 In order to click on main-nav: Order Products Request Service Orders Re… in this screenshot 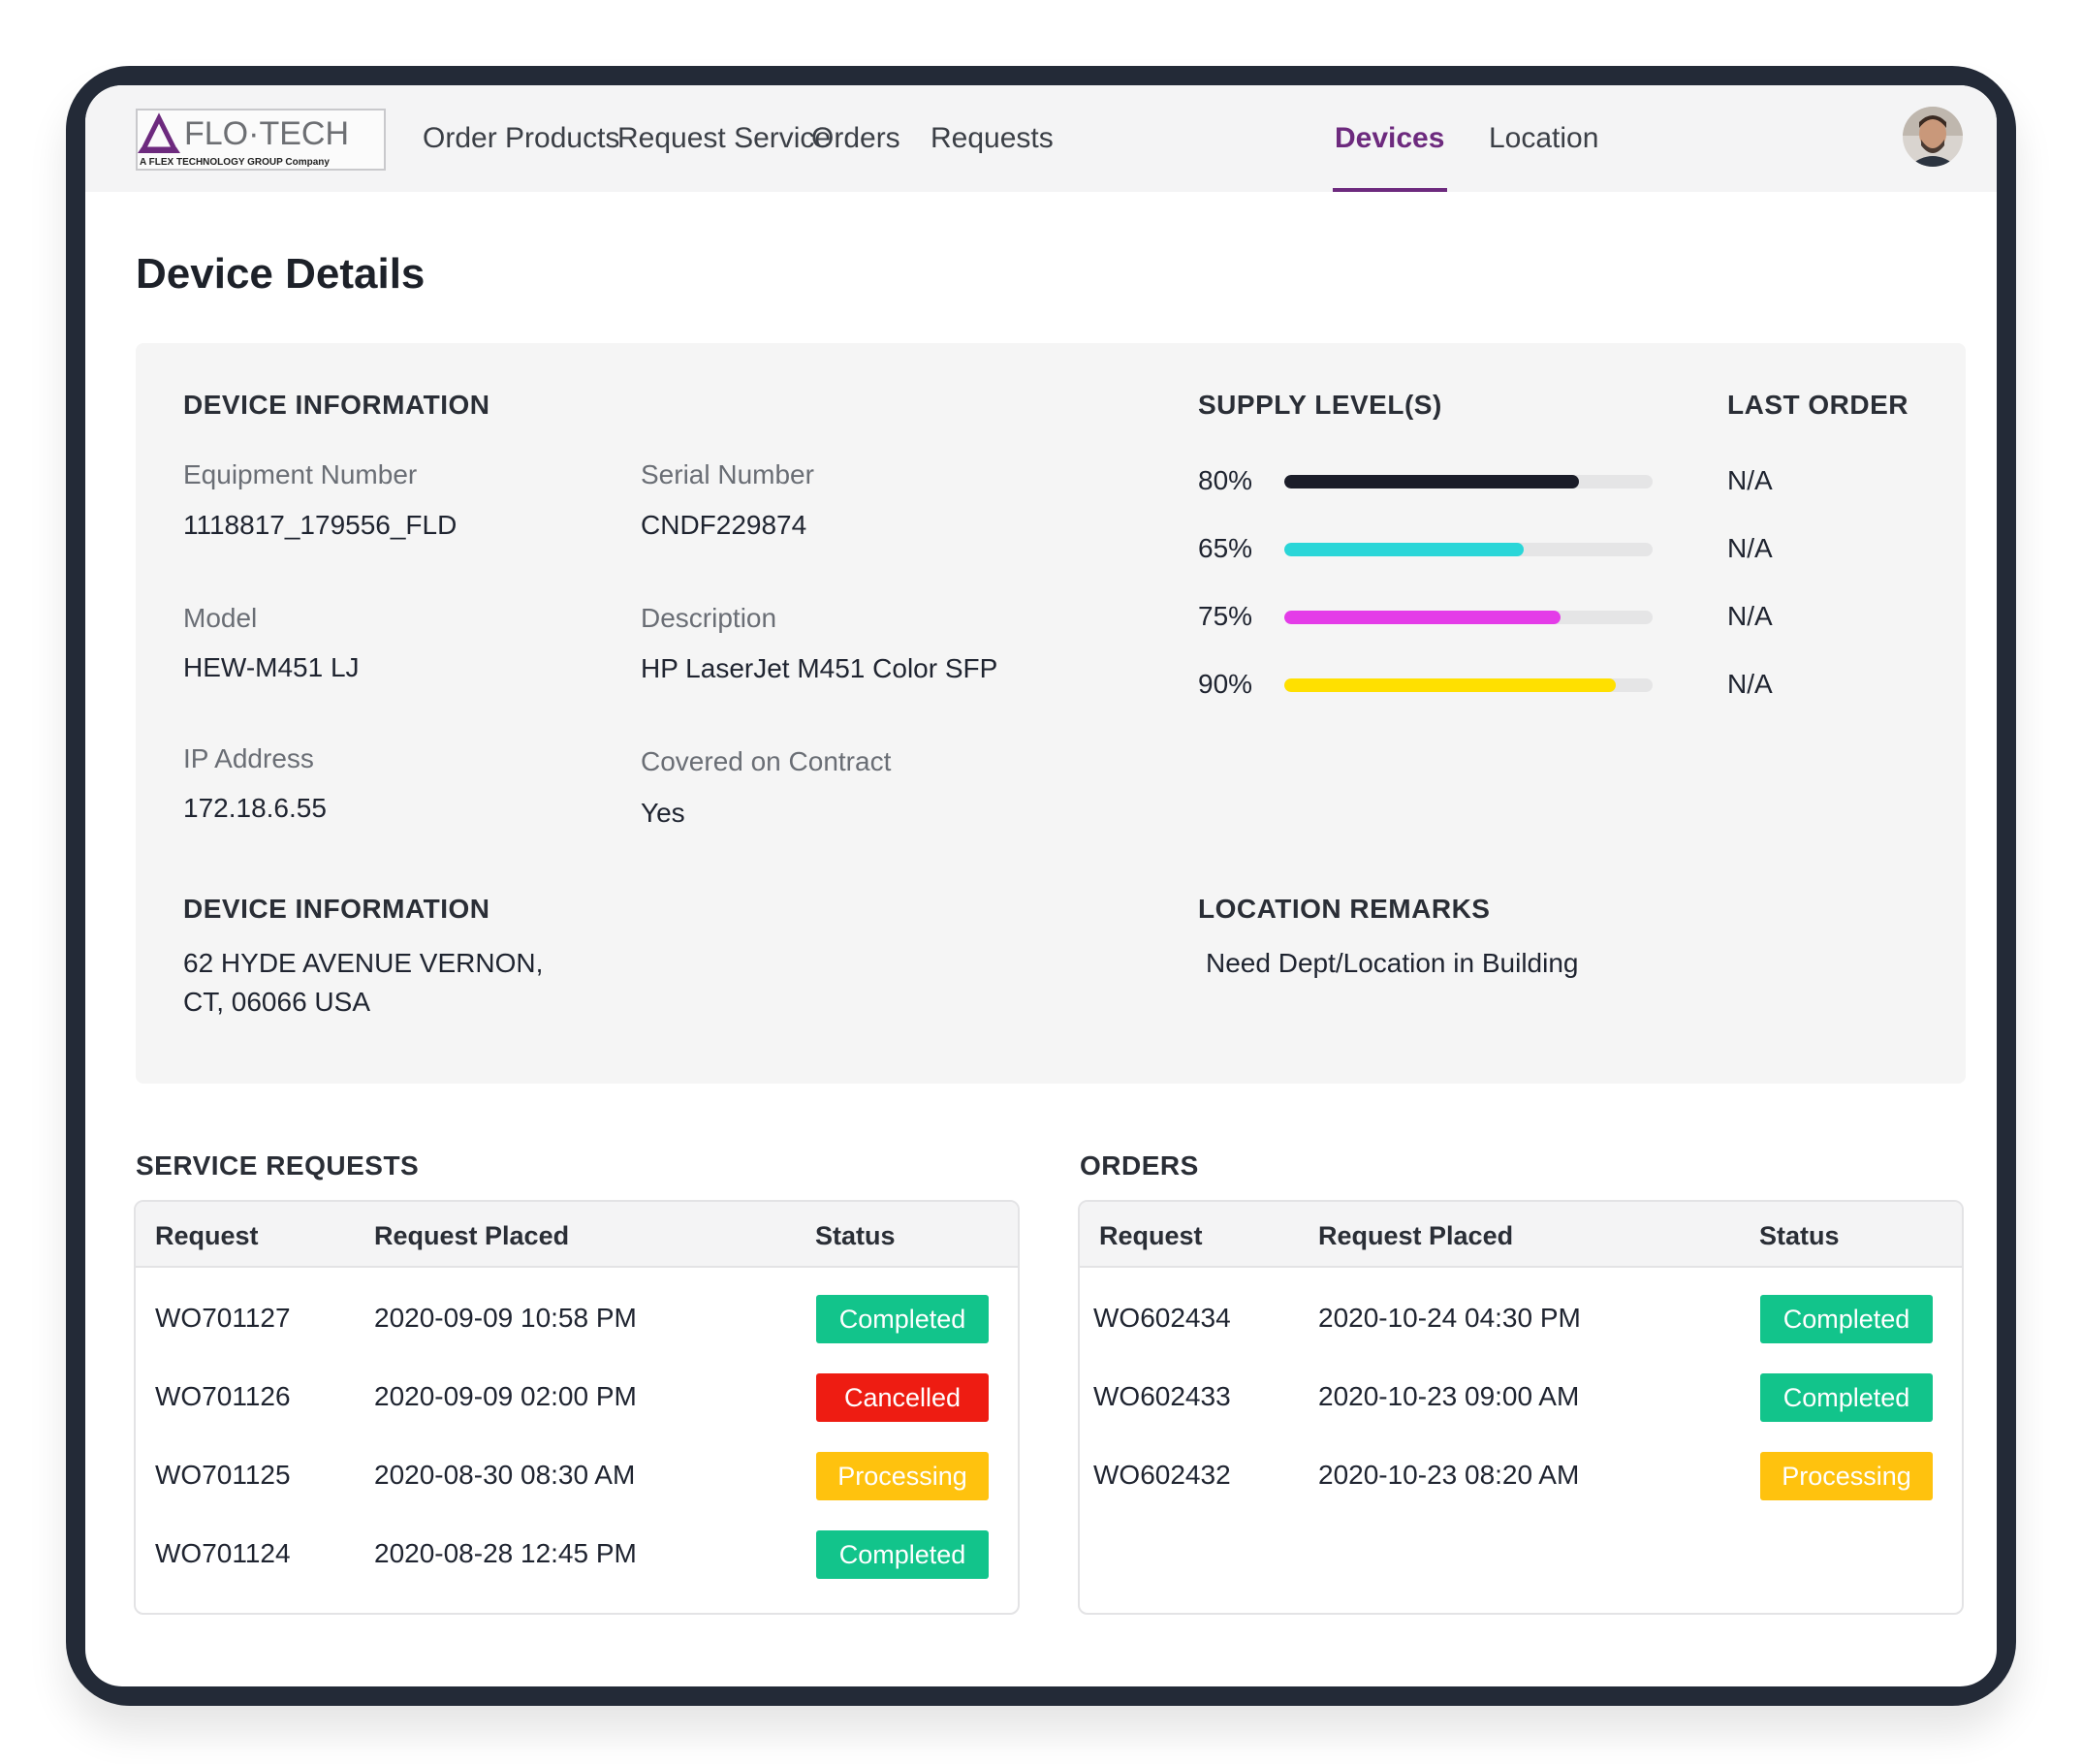, I will do `click(1041, 139)`.